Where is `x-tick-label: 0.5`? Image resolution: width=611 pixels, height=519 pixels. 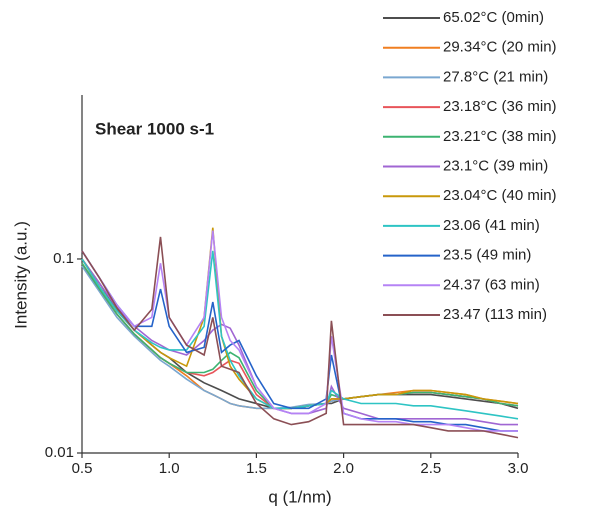 x-tick-label: 0.5 is located at coordinates (82, 468).